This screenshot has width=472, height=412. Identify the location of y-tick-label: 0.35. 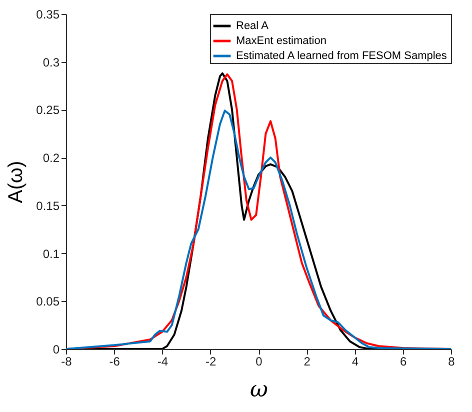
(48, 15).